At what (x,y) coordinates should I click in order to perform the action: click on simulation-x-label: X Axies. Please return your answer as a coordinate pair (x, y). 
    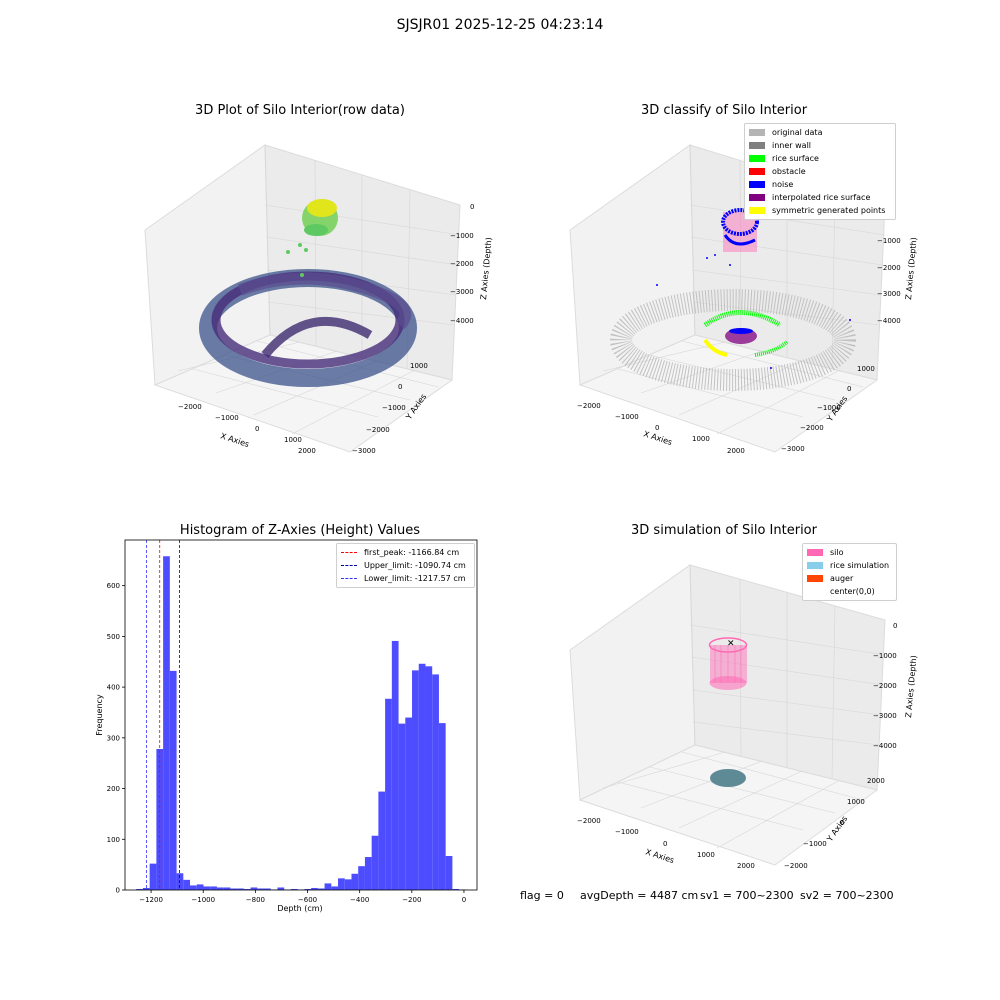
    Looking at the image, I should click on (659, 856).